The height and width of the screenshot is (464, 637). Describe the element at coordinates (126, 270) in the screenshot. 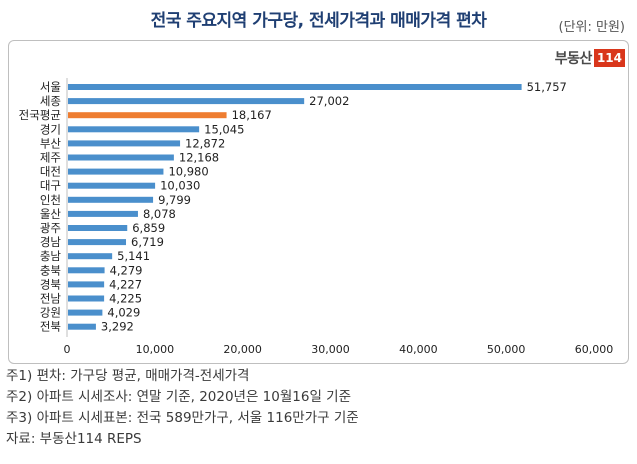

I see `value-label-13: 4,279` at that location.